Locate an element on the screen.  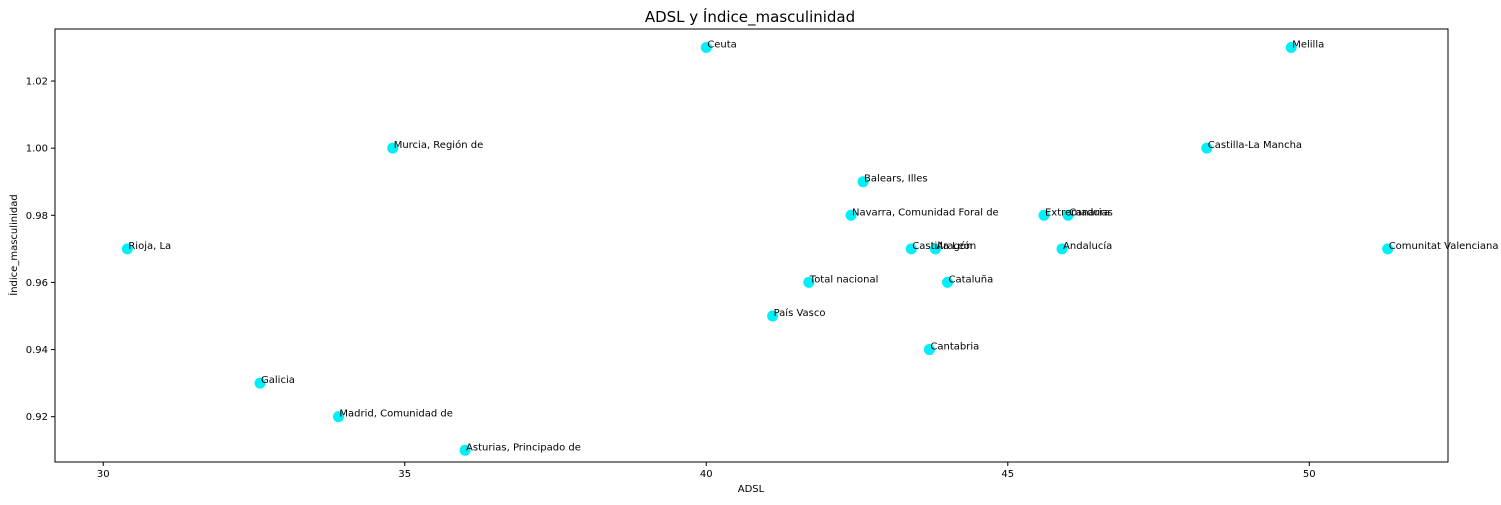
y-tick-label: 1.00 is located at coordinates (37, 149).